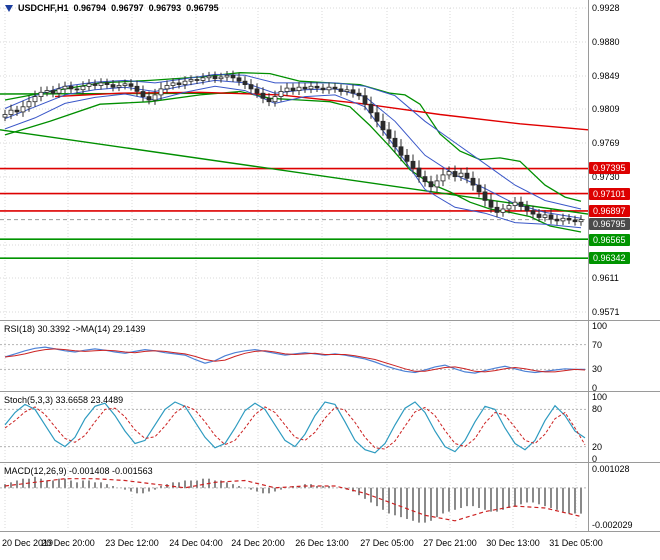 Image resolution: width=660 pixels, height=560 pixels. What do you see at coordinates (294, 213) in the screenshot?
I see `level-lines-layer` at bounding box center [294, 213].